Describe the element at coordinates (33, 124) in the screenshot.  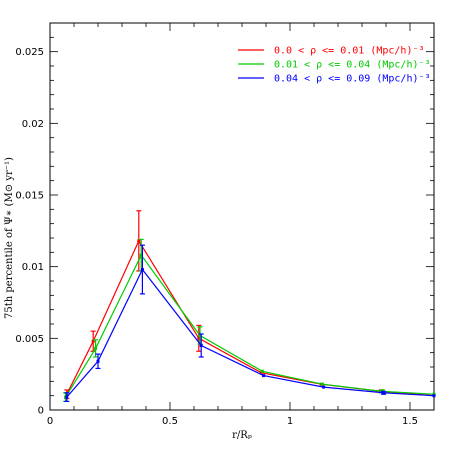
I see `y-tick-label: 0.02` at that location.